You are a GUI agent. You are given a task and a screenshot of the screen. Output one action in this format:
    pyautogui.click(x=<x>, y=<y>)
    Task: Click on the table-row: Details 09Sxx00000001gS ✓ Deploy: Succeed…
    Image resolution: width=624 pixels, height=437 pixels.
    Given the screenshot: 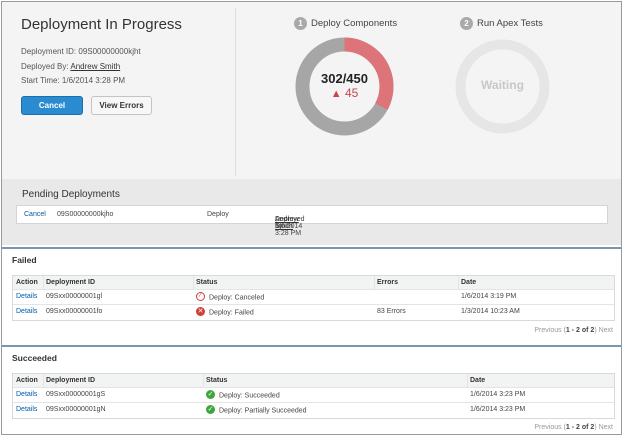 What is the action you would take?
    pyautogui.click(x=313, y=395)
    